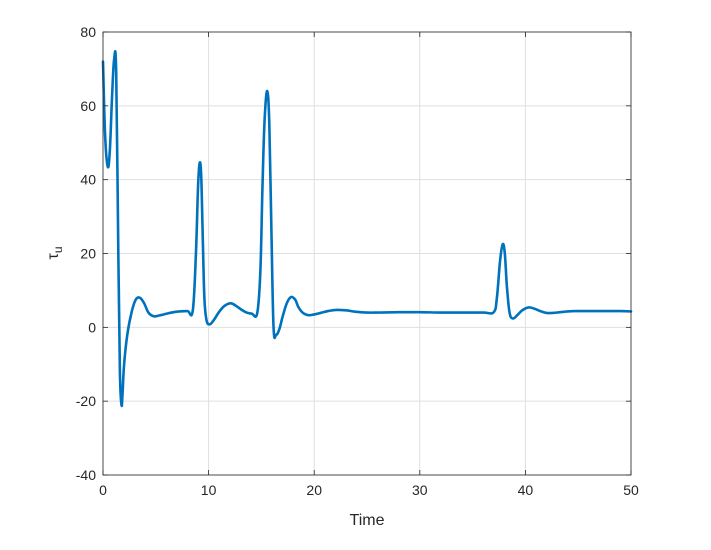  Describe the element at coordinates (367, 520) in the screenshot. I see `x-axis-label: Time` at that location.